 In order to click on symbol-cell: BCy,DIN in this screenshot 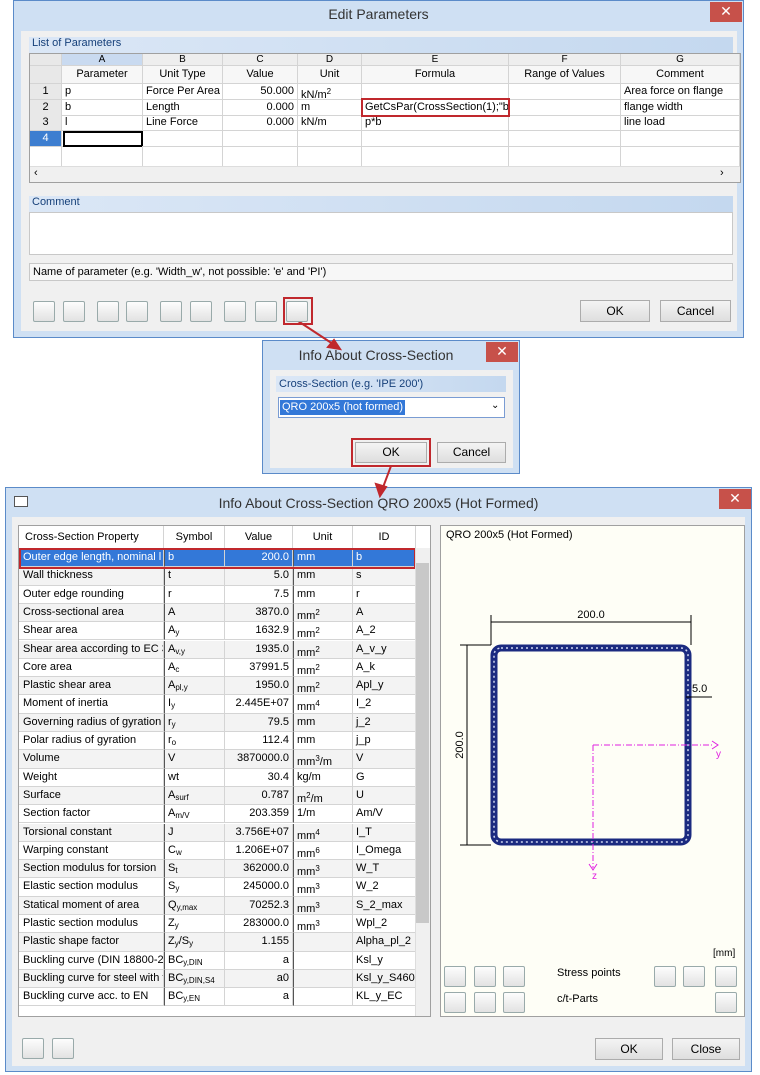, I will do `click(194, 960)`.